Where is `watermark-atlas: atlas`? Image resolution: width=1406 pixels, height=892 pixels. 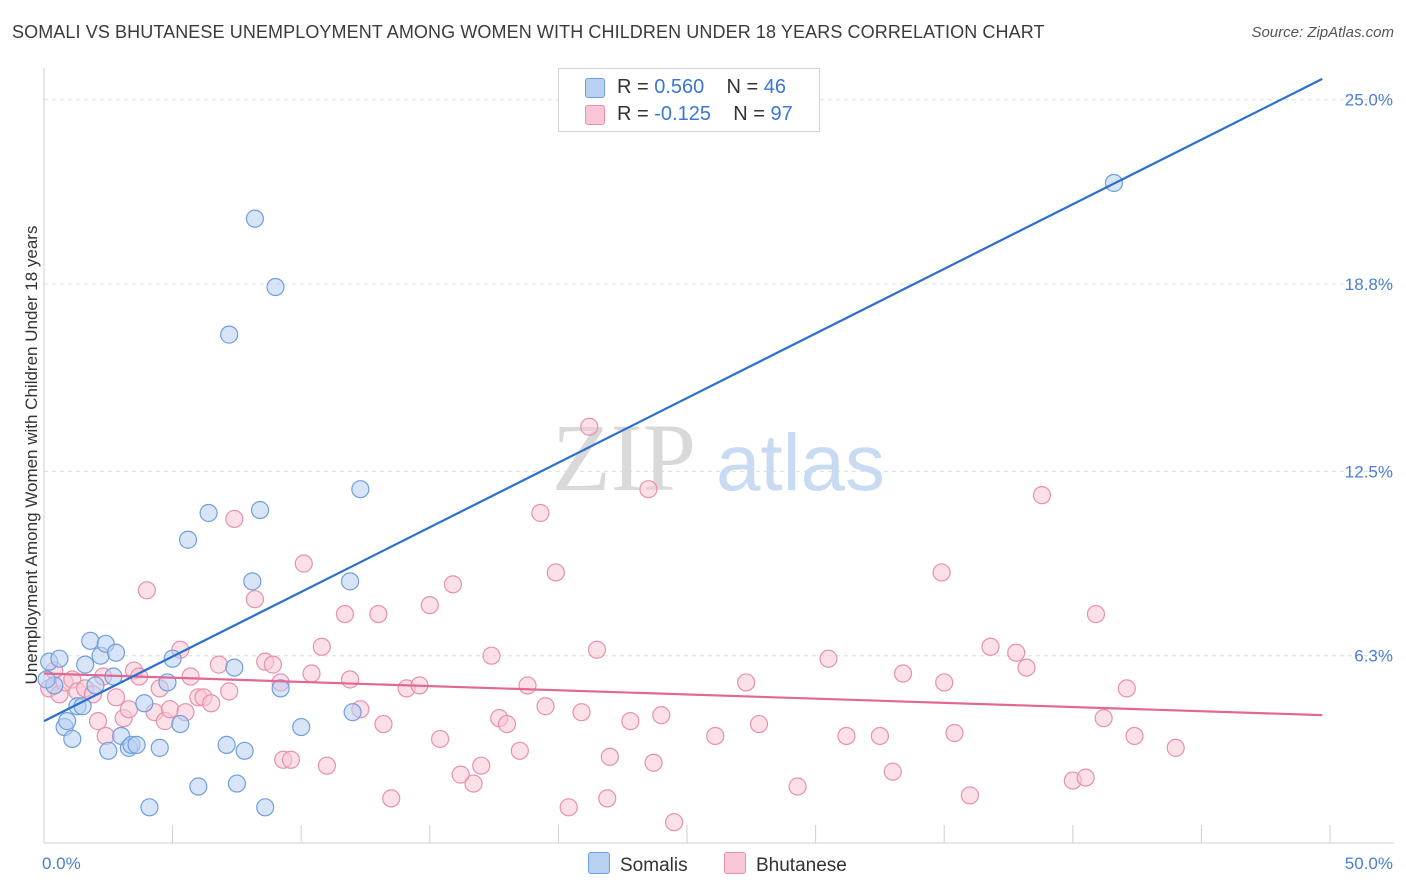 watermark-atlas: atlas is located at coordinates (800, 462).